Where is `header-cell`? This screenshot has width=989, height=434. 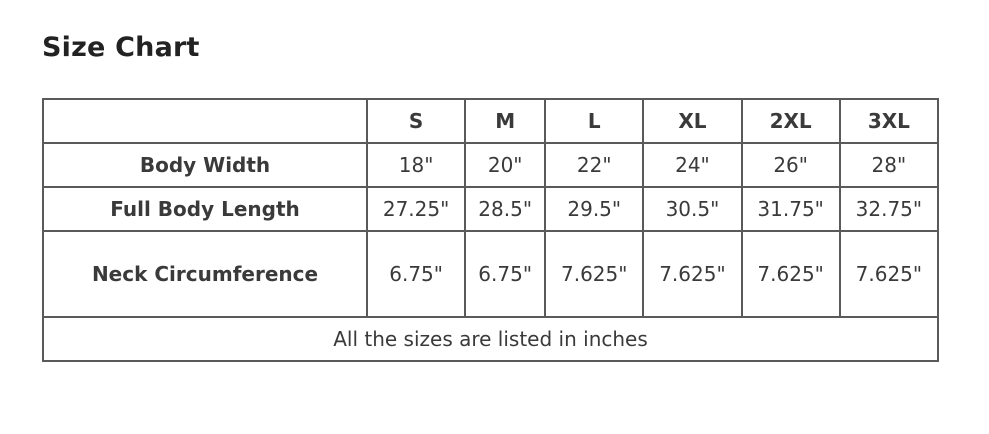
header-cell is located at coordinates (205, 121).